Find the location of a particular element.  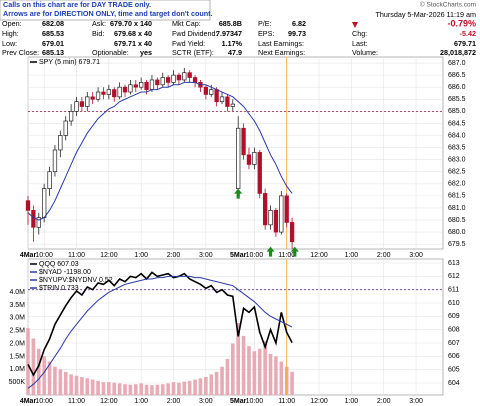

y-tick-label: 682.0 is located at coordinates (457, 184).